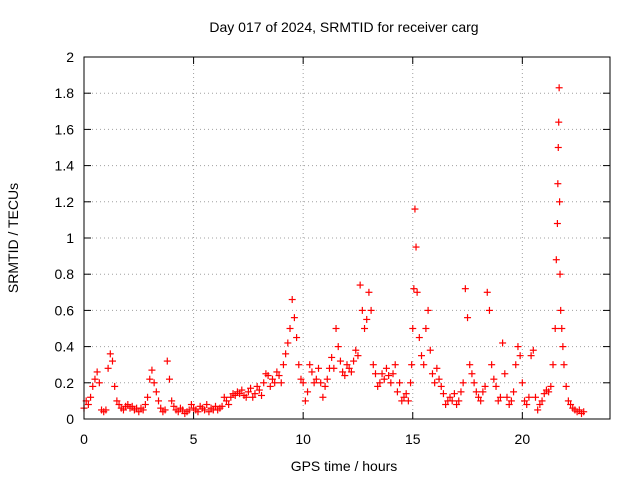 Image resolution: width=640 pixels, height=480 pixels. Describe the element at coordinates (70, 238) in the screenshot. I see `y-tick-label: 1` at that location.